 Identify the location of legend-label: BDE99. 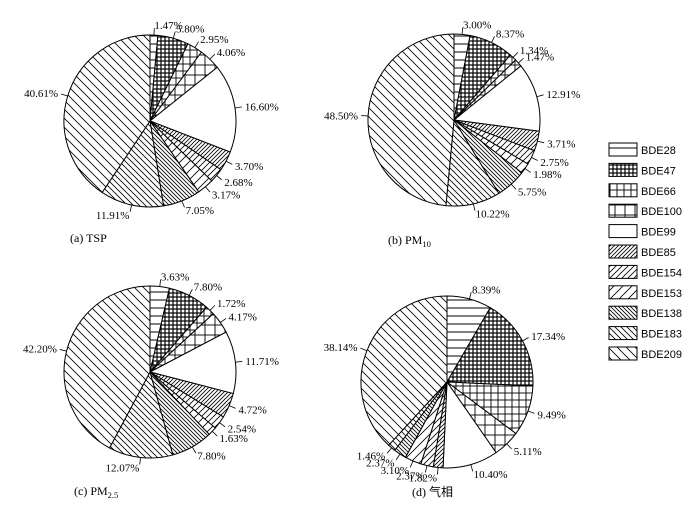
(658, 233).